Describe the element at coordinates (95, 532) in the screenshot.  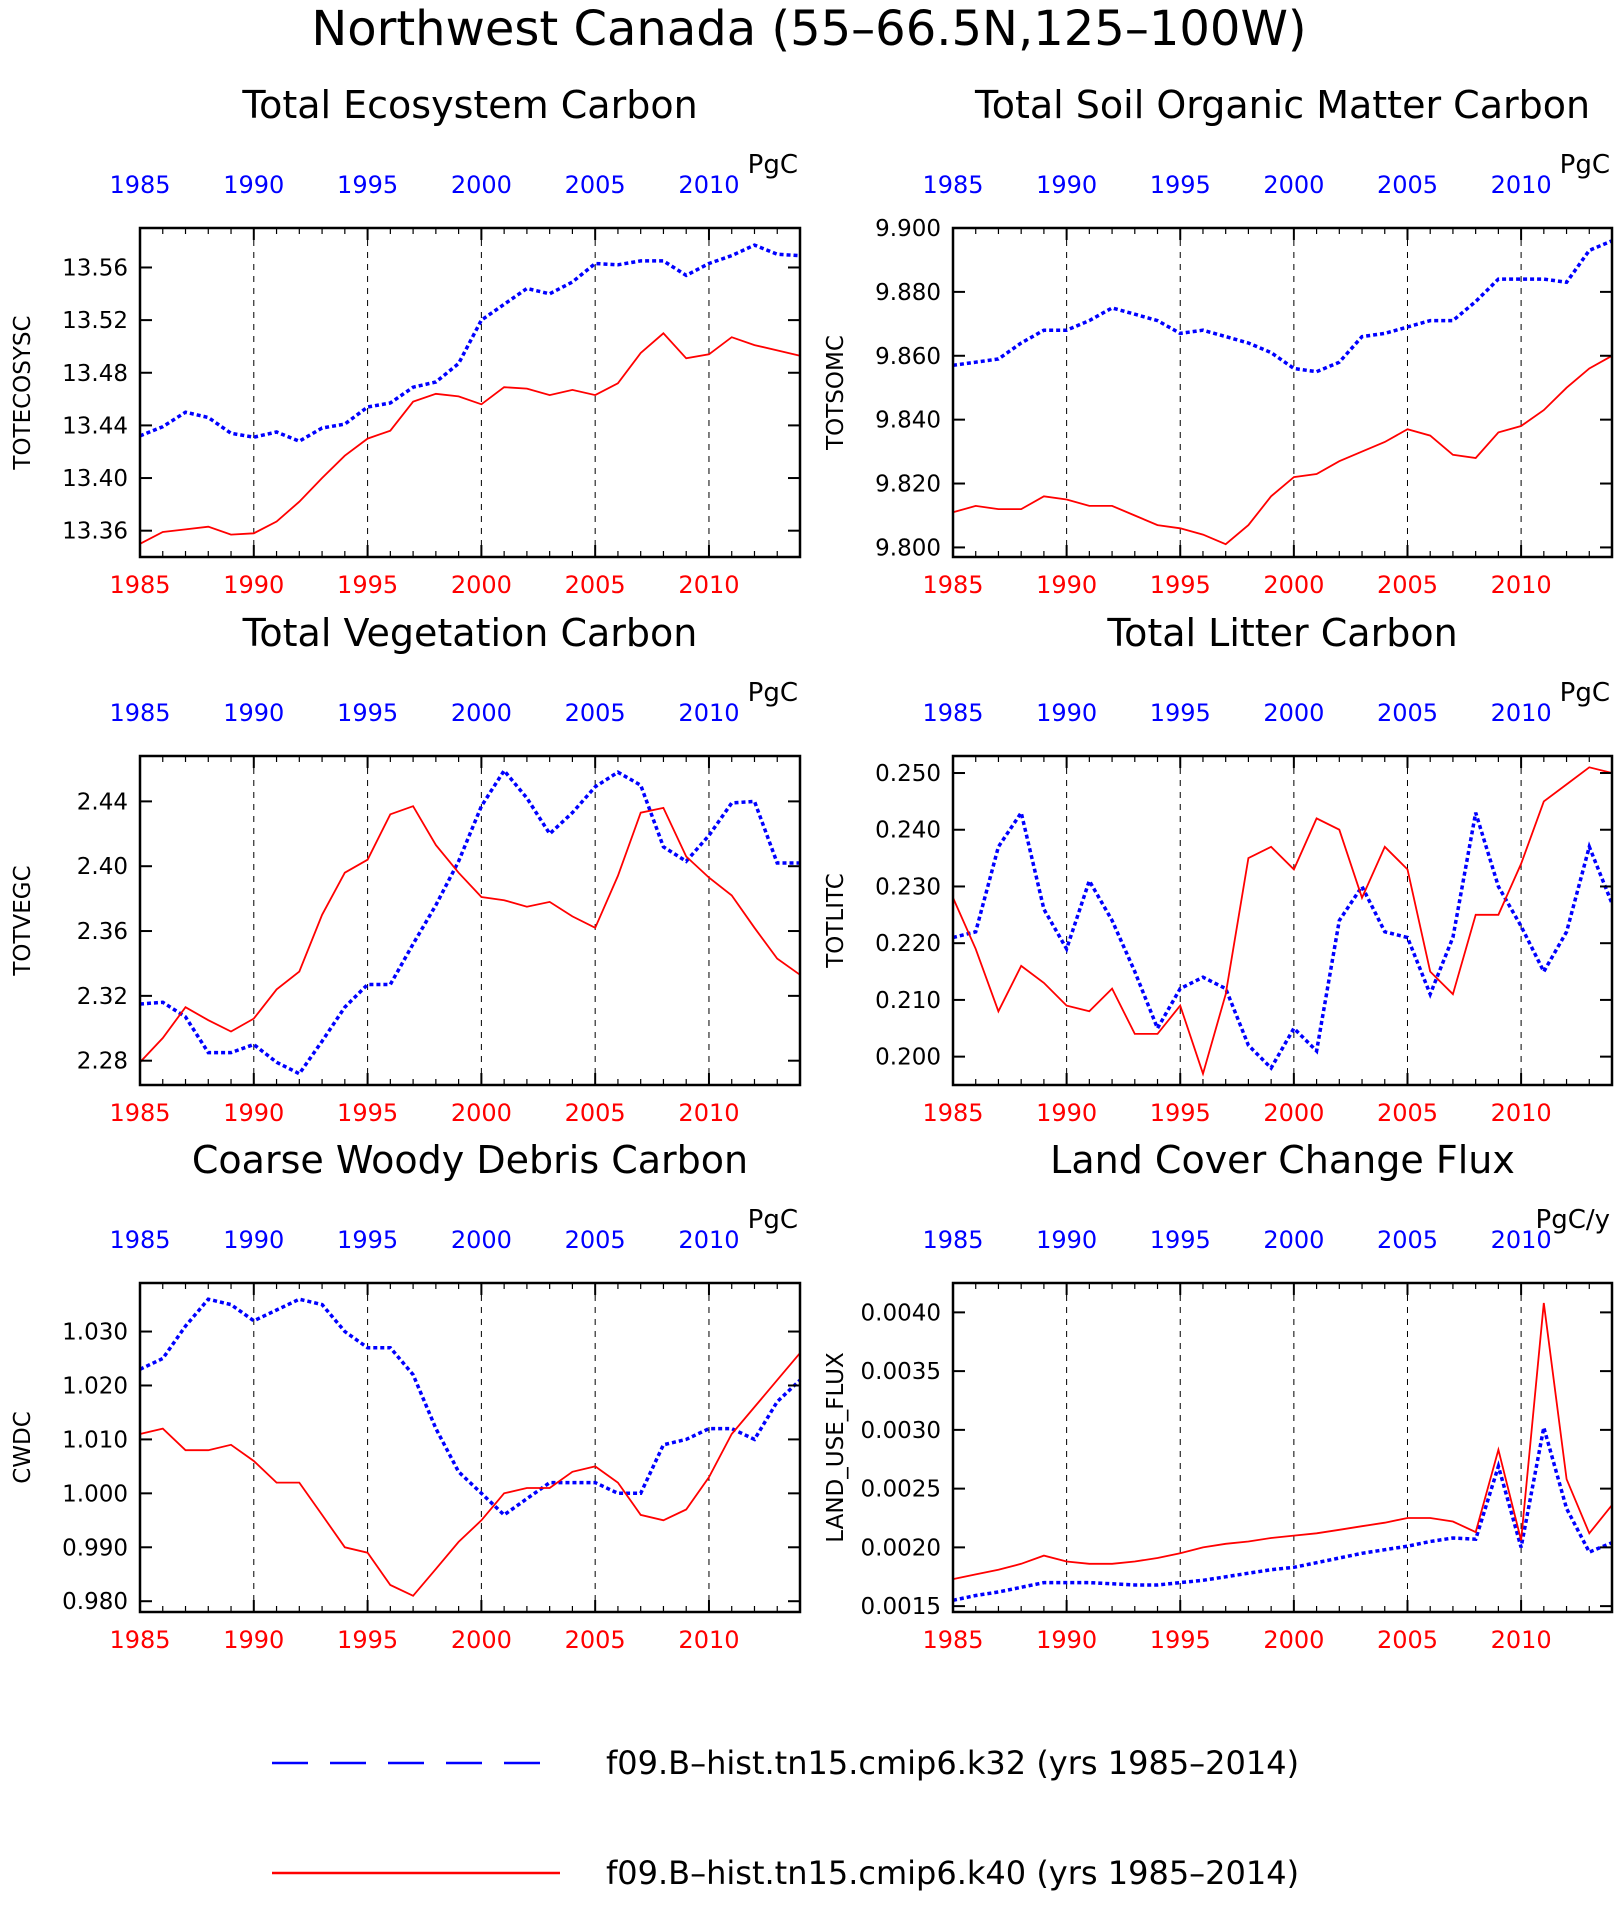
I see `y-tick-label: 13.36` at that location.